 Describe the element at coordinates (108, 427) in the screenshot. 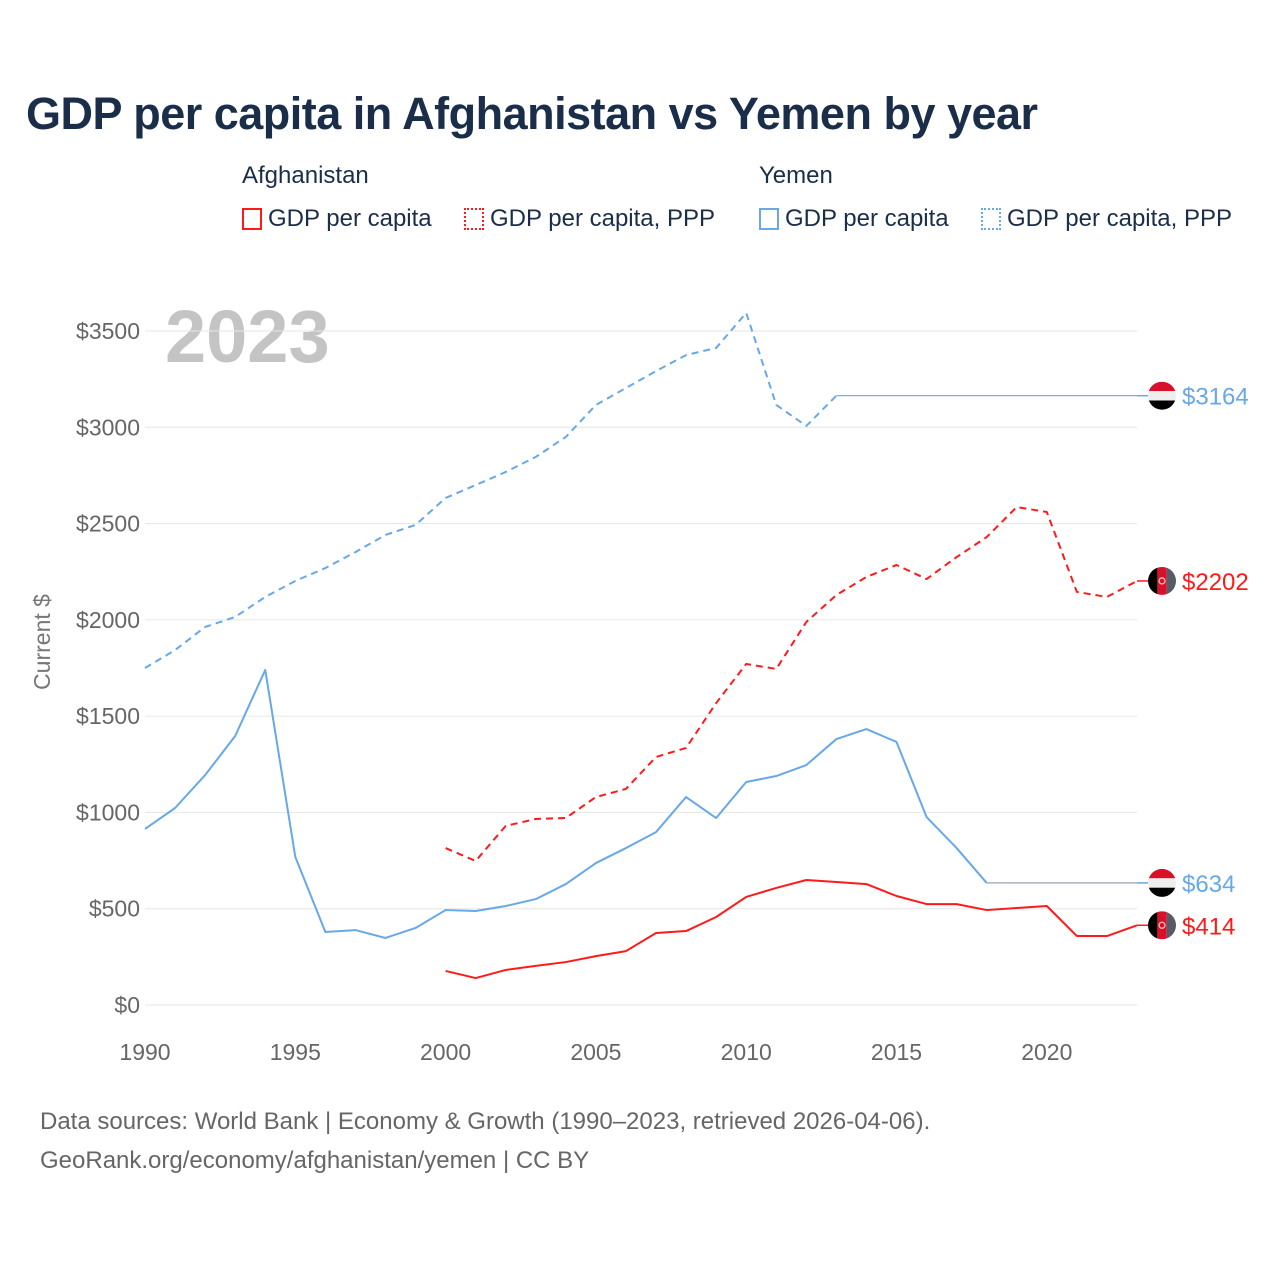

I see `y-tick-label: $3000` at that location.